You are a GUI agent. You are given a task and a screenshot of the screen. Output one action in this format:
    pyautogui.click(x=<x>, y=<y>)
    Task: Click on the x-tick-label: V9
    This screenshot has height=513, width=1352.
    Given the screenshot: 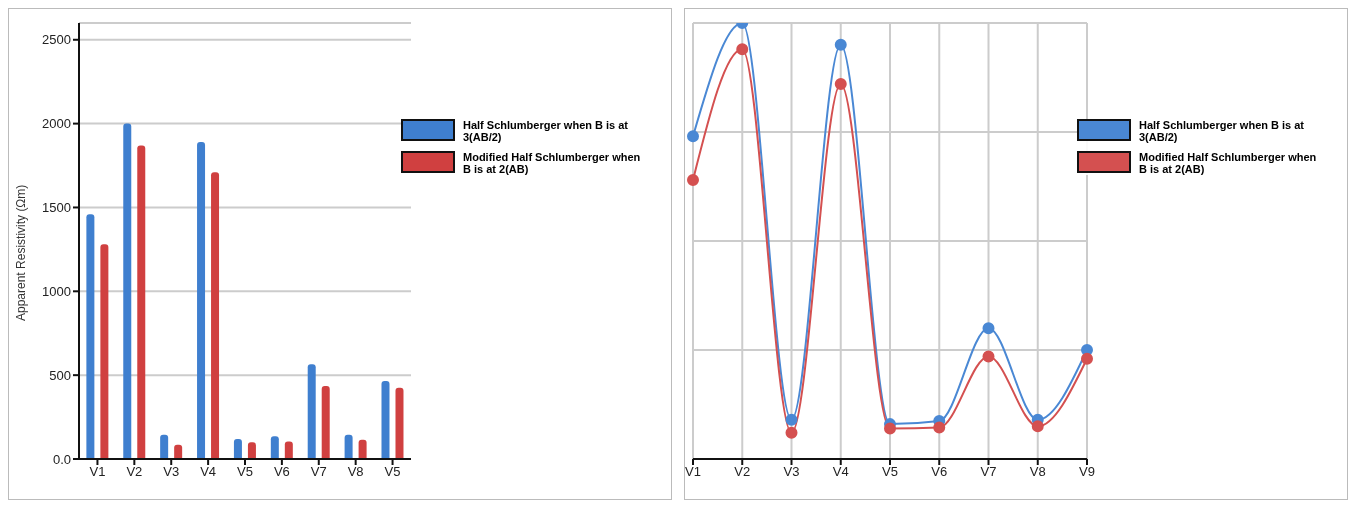 What is the action you would take?
    pyautogui.click(x=1087, y=472)
    